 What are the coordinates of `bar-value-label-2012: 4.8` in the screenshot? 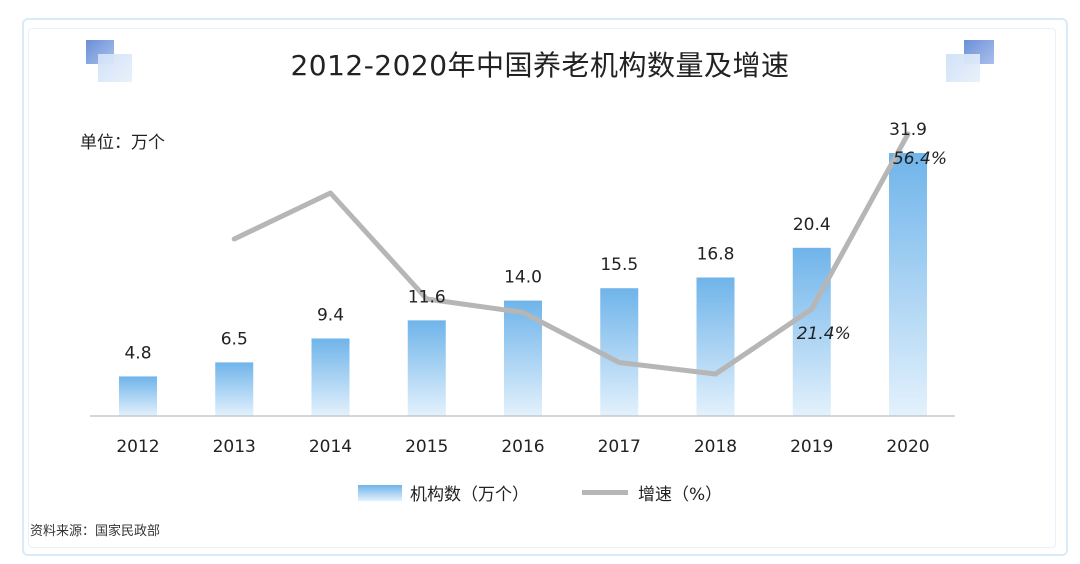 It's located at (137, 353).